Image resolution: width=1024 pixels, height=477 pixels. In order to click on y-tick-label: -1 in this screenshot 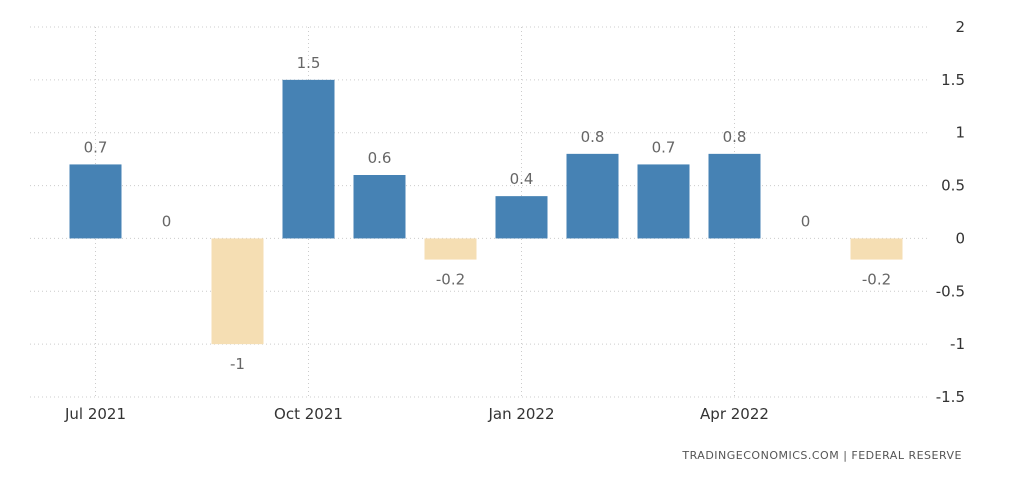, I will do `click(957, 344)`.